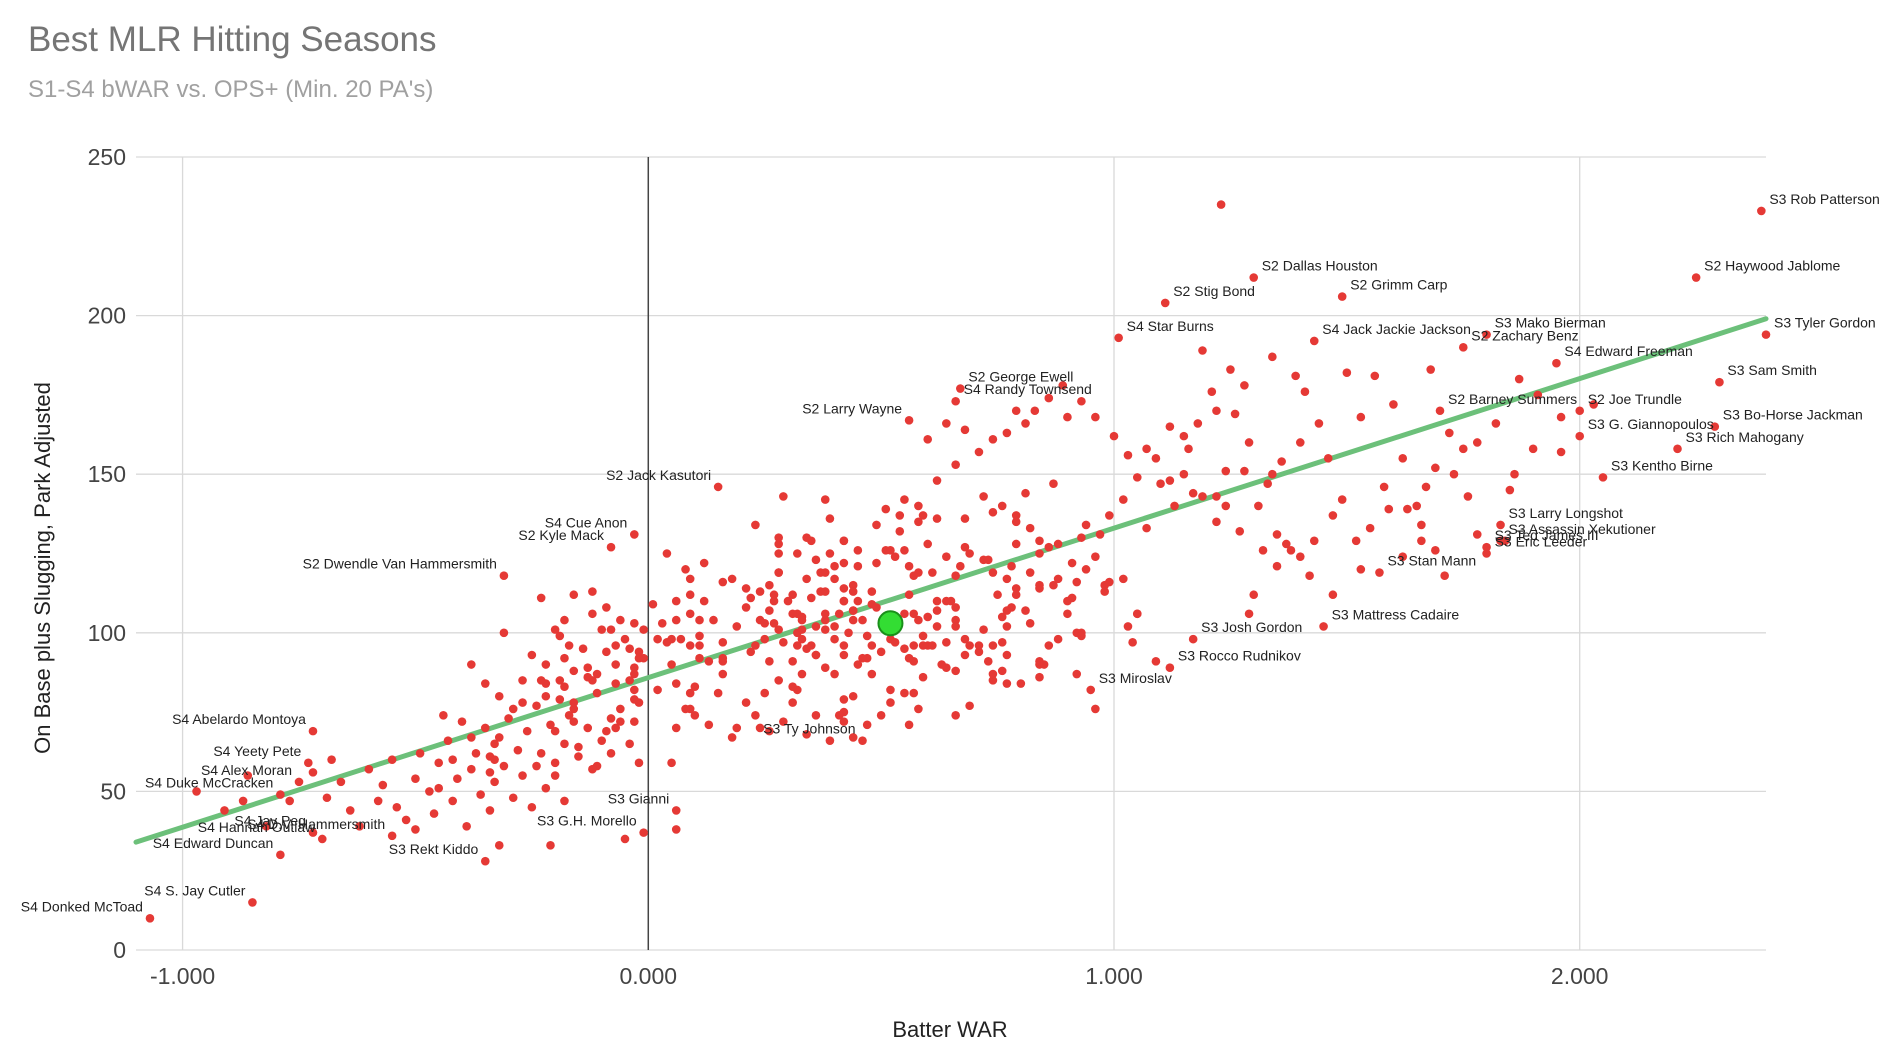  Describe the element at coordinates (949, 1029) in the screenshot. I see `x-axis-title: Batter WAR` at that location.